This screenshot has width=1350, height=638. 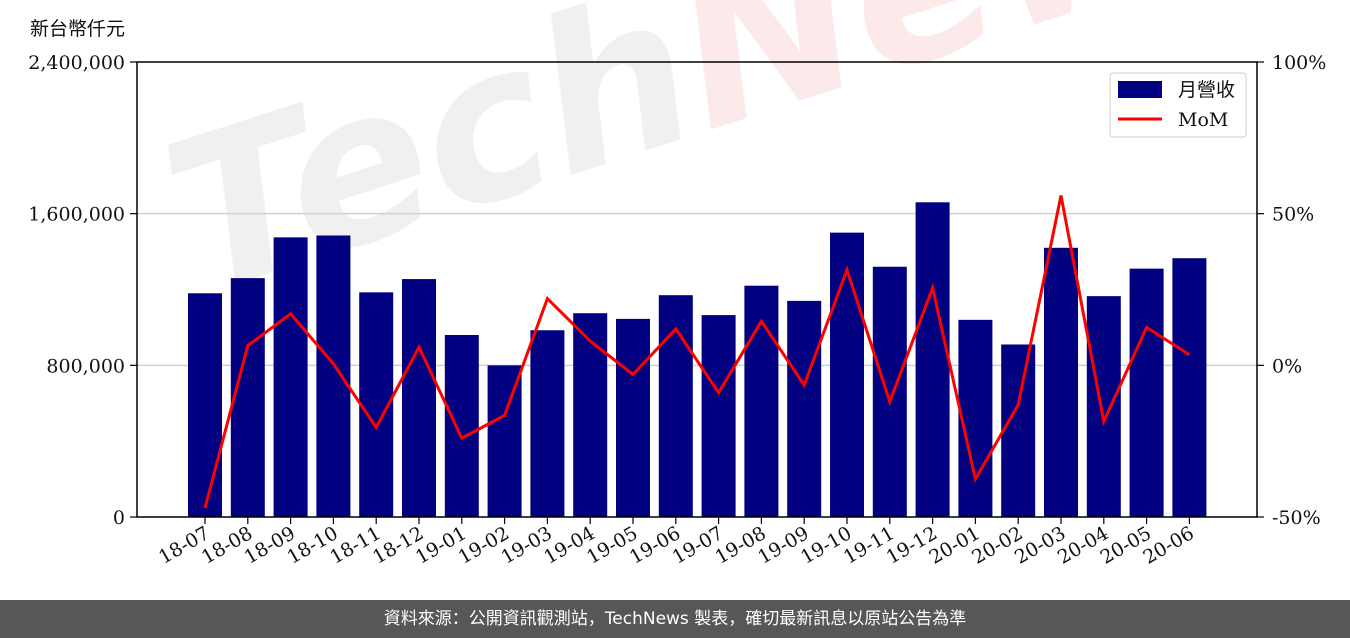 What do you see at coordinates (1296, 518) in the screenshot?
I see `y-right-tick-label: -50%` at bounding box center [1296, 518].